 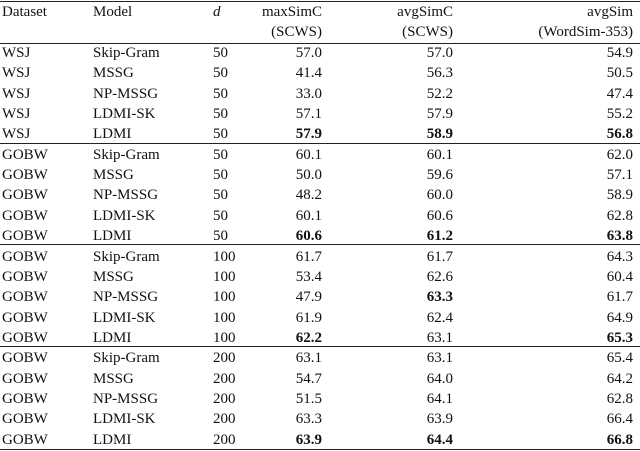 I want to click on cell: 60.4, so click(x=619, y=276).